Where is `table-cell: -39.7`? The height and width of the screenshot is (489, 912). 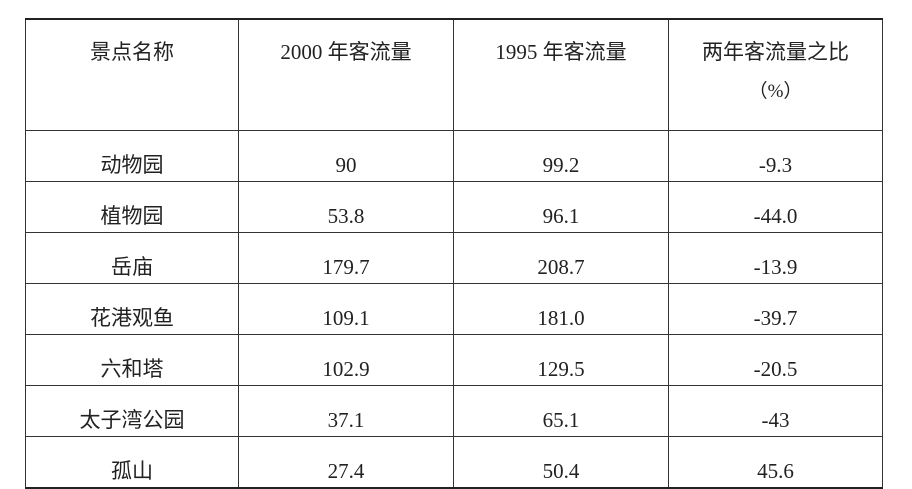 table-cell: -39.7 is located at coordinates (775, 309).